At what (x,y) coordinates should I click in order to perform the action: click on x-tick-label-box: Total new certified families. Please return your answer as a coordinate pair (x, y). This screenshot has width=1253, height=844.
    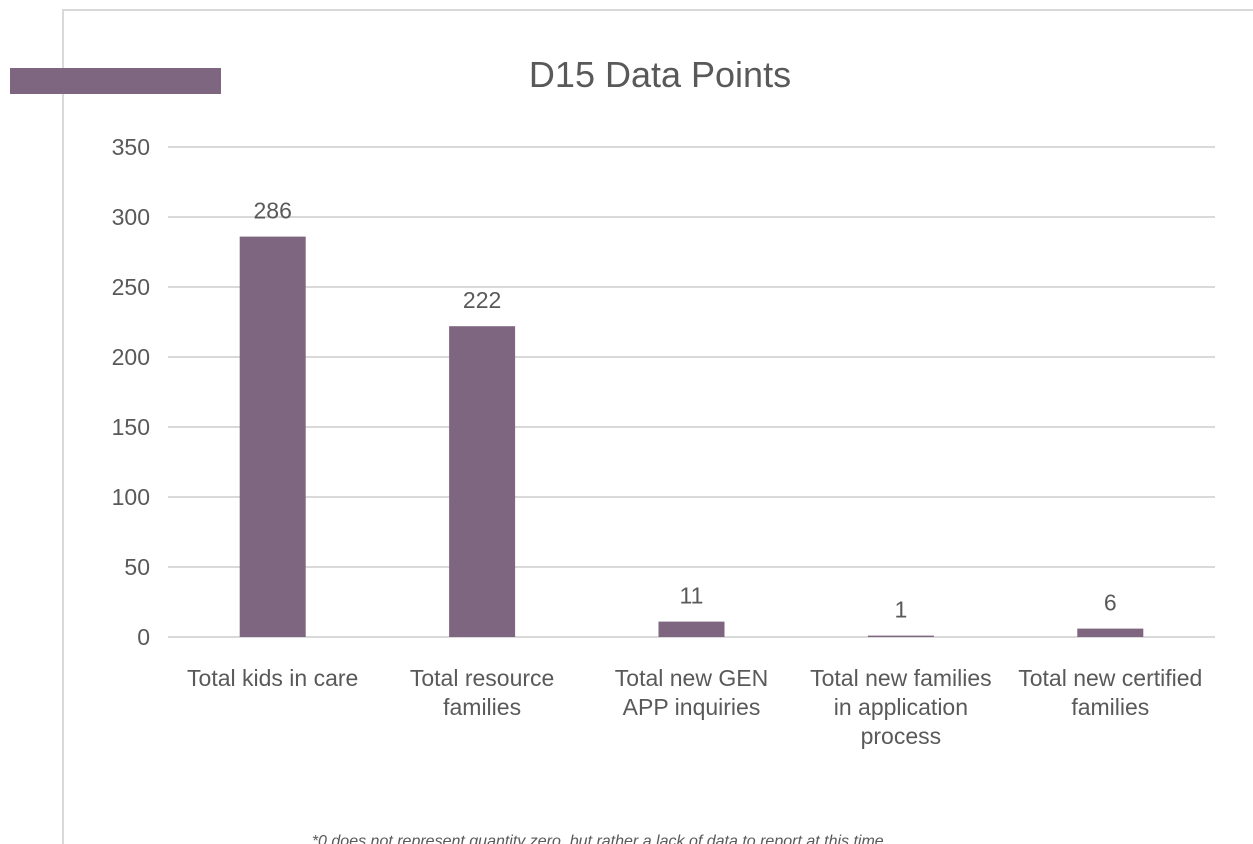
    Looking at the image, I should click on (1110, 692).